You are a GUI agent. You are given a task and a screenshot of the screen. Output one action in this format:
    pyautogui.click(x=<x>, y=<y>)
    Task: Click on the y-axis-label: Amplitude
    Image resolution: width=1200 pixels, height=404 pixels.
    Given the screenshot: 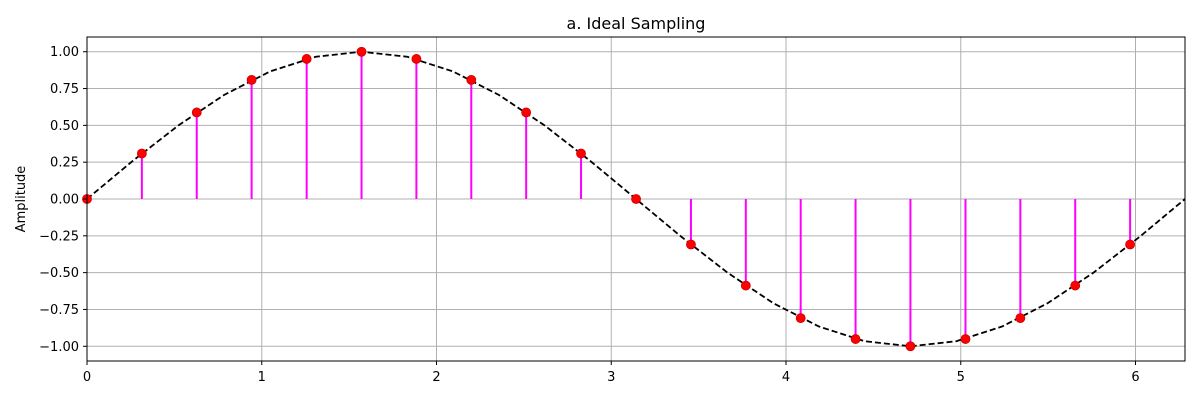 What is the action you would take?
    pyautogui.click(x=21, y=199)
    